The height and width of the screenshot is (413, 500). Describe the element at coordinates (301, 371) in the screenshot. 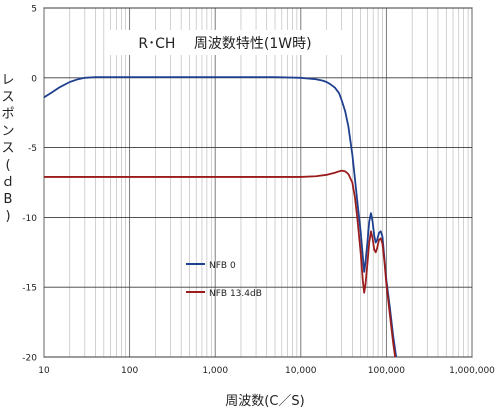

I see `x-tick-label: 10,000` at that location.